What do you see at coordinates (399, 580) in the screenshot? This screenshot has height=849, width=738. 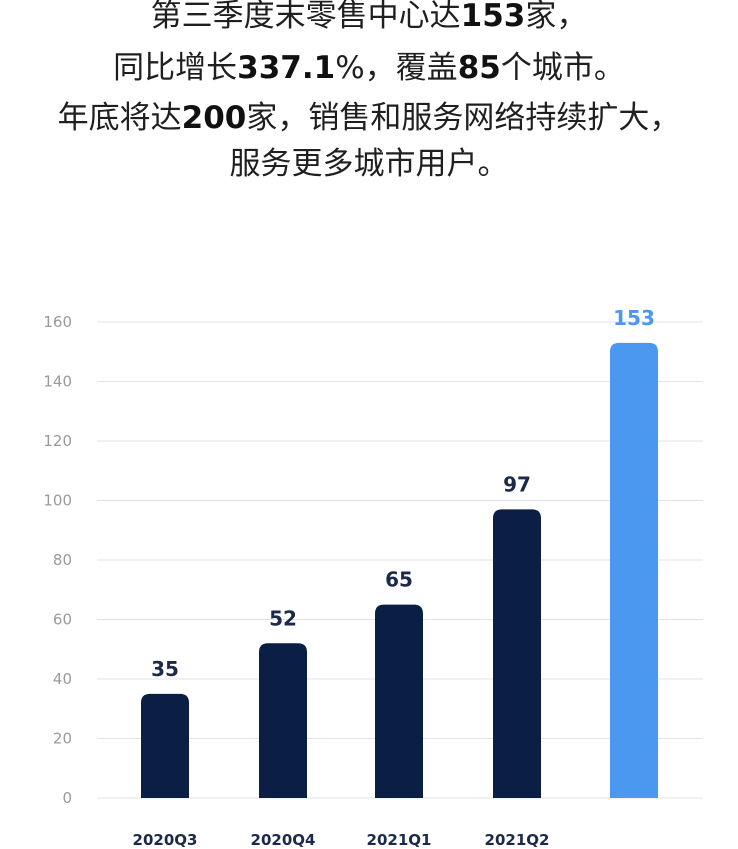 I see `data-label: 65` at bounding box center [399, 580].